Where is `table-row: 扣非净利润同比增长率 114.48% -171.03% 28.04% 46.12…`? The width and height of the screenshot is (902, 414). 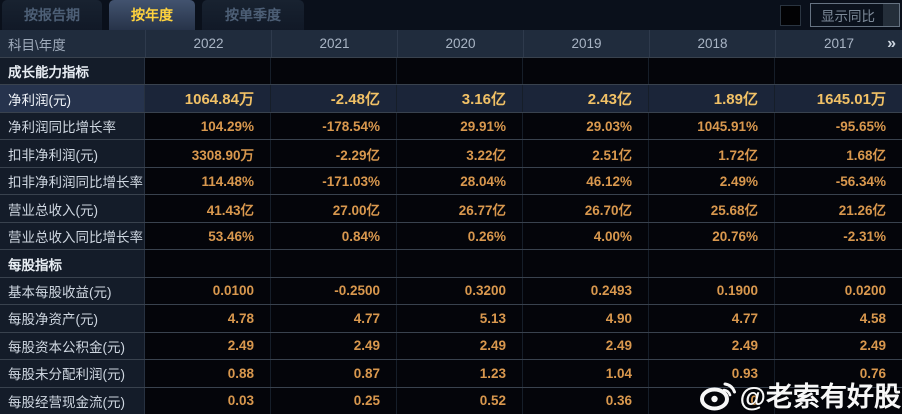 table-row: 扣非净利润同比增长率 114.48% -171.03% 28.04% 46.12… is located at coordinates (451, 180).